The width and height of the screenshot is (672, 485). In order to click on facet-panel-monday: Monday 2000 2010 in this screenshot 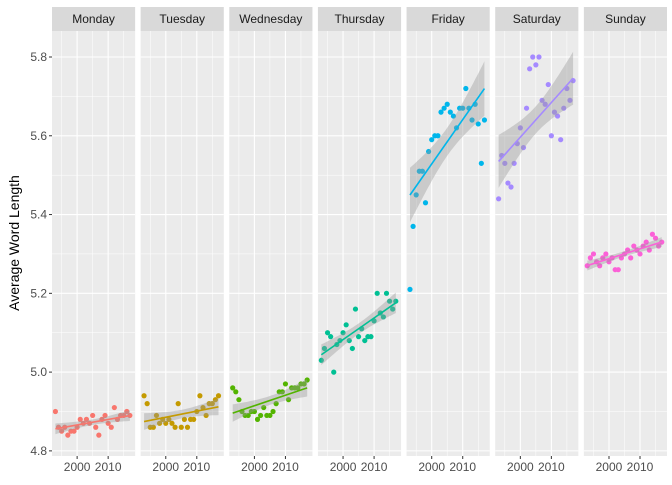, I will do `click(94, 240)`.